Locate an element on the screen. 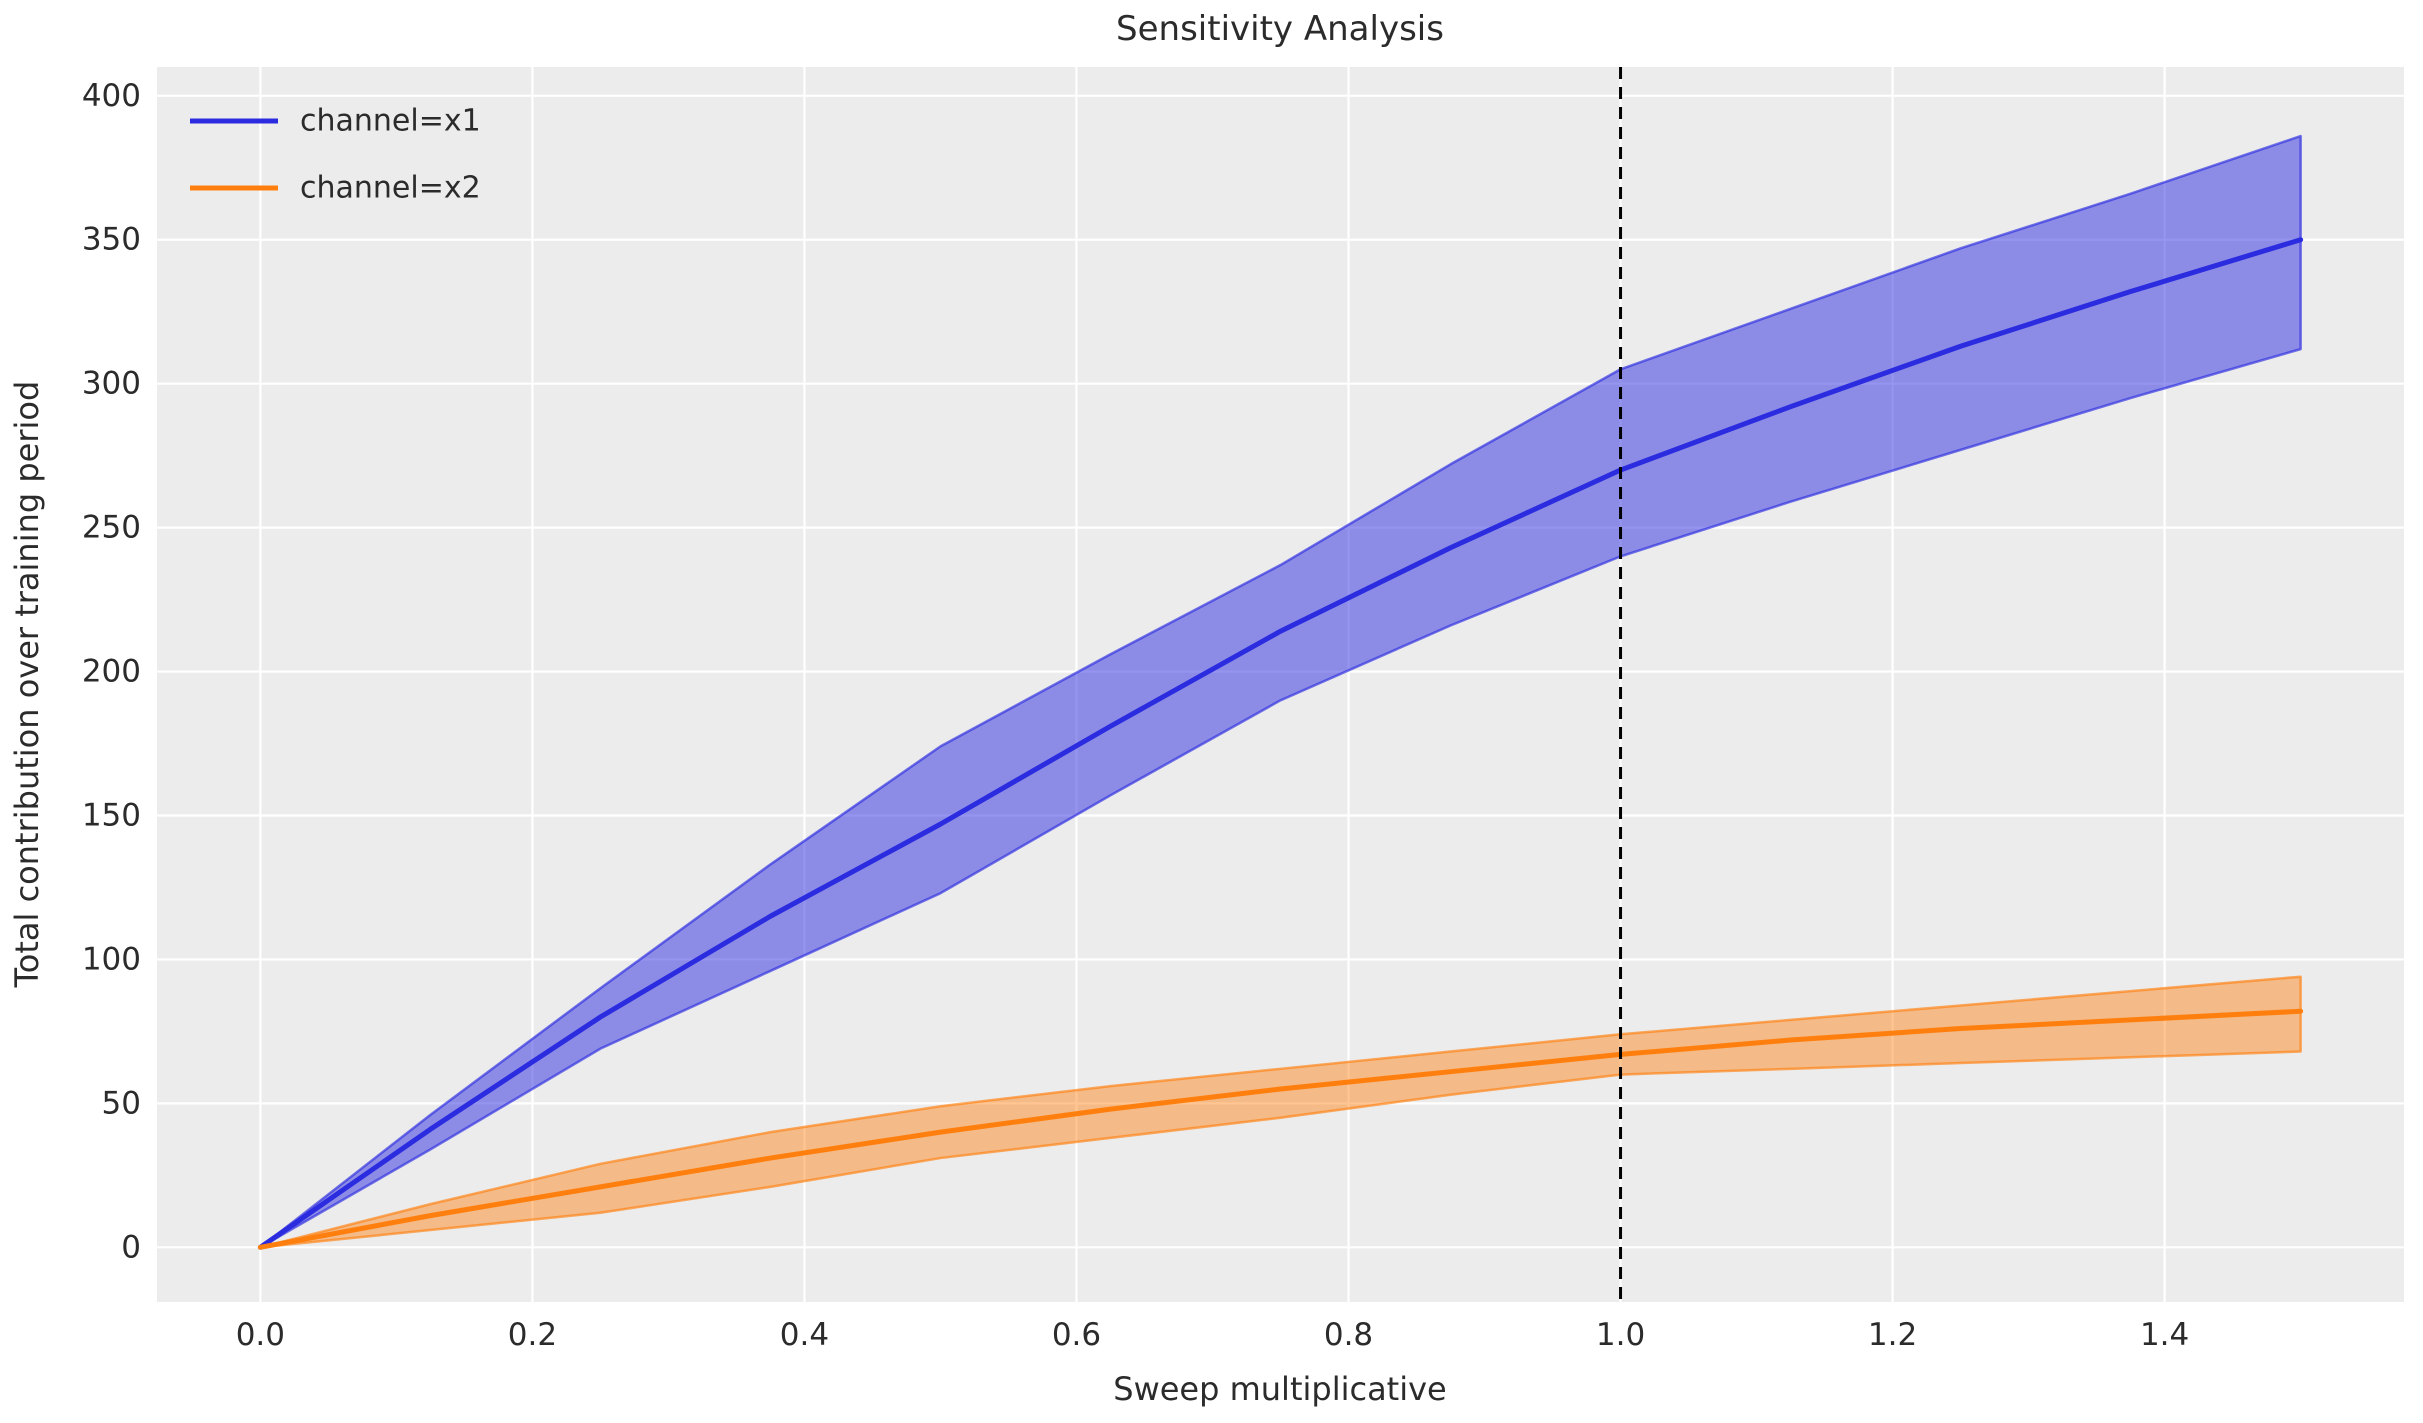 Image resolution: width=2423 pixels, height=1423 pixels. line-channel=x2 is located at coordinates (1280, 1129).